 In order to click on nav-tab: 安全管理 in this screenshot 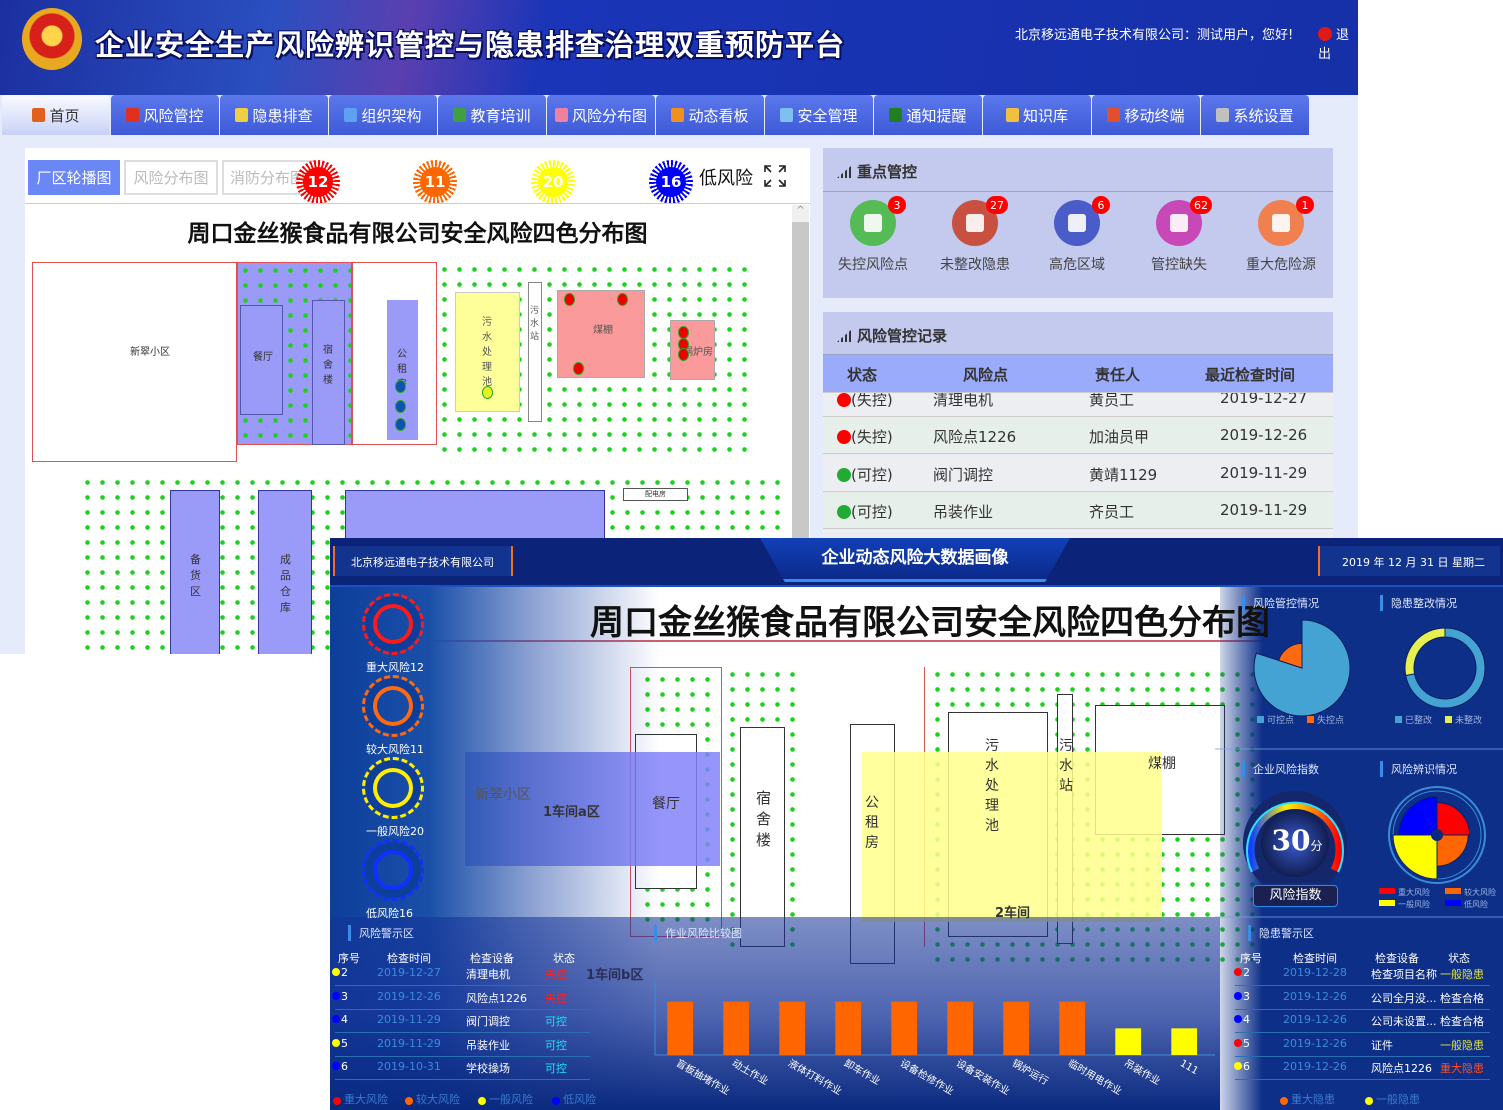, I will do `click(819, 115)`.